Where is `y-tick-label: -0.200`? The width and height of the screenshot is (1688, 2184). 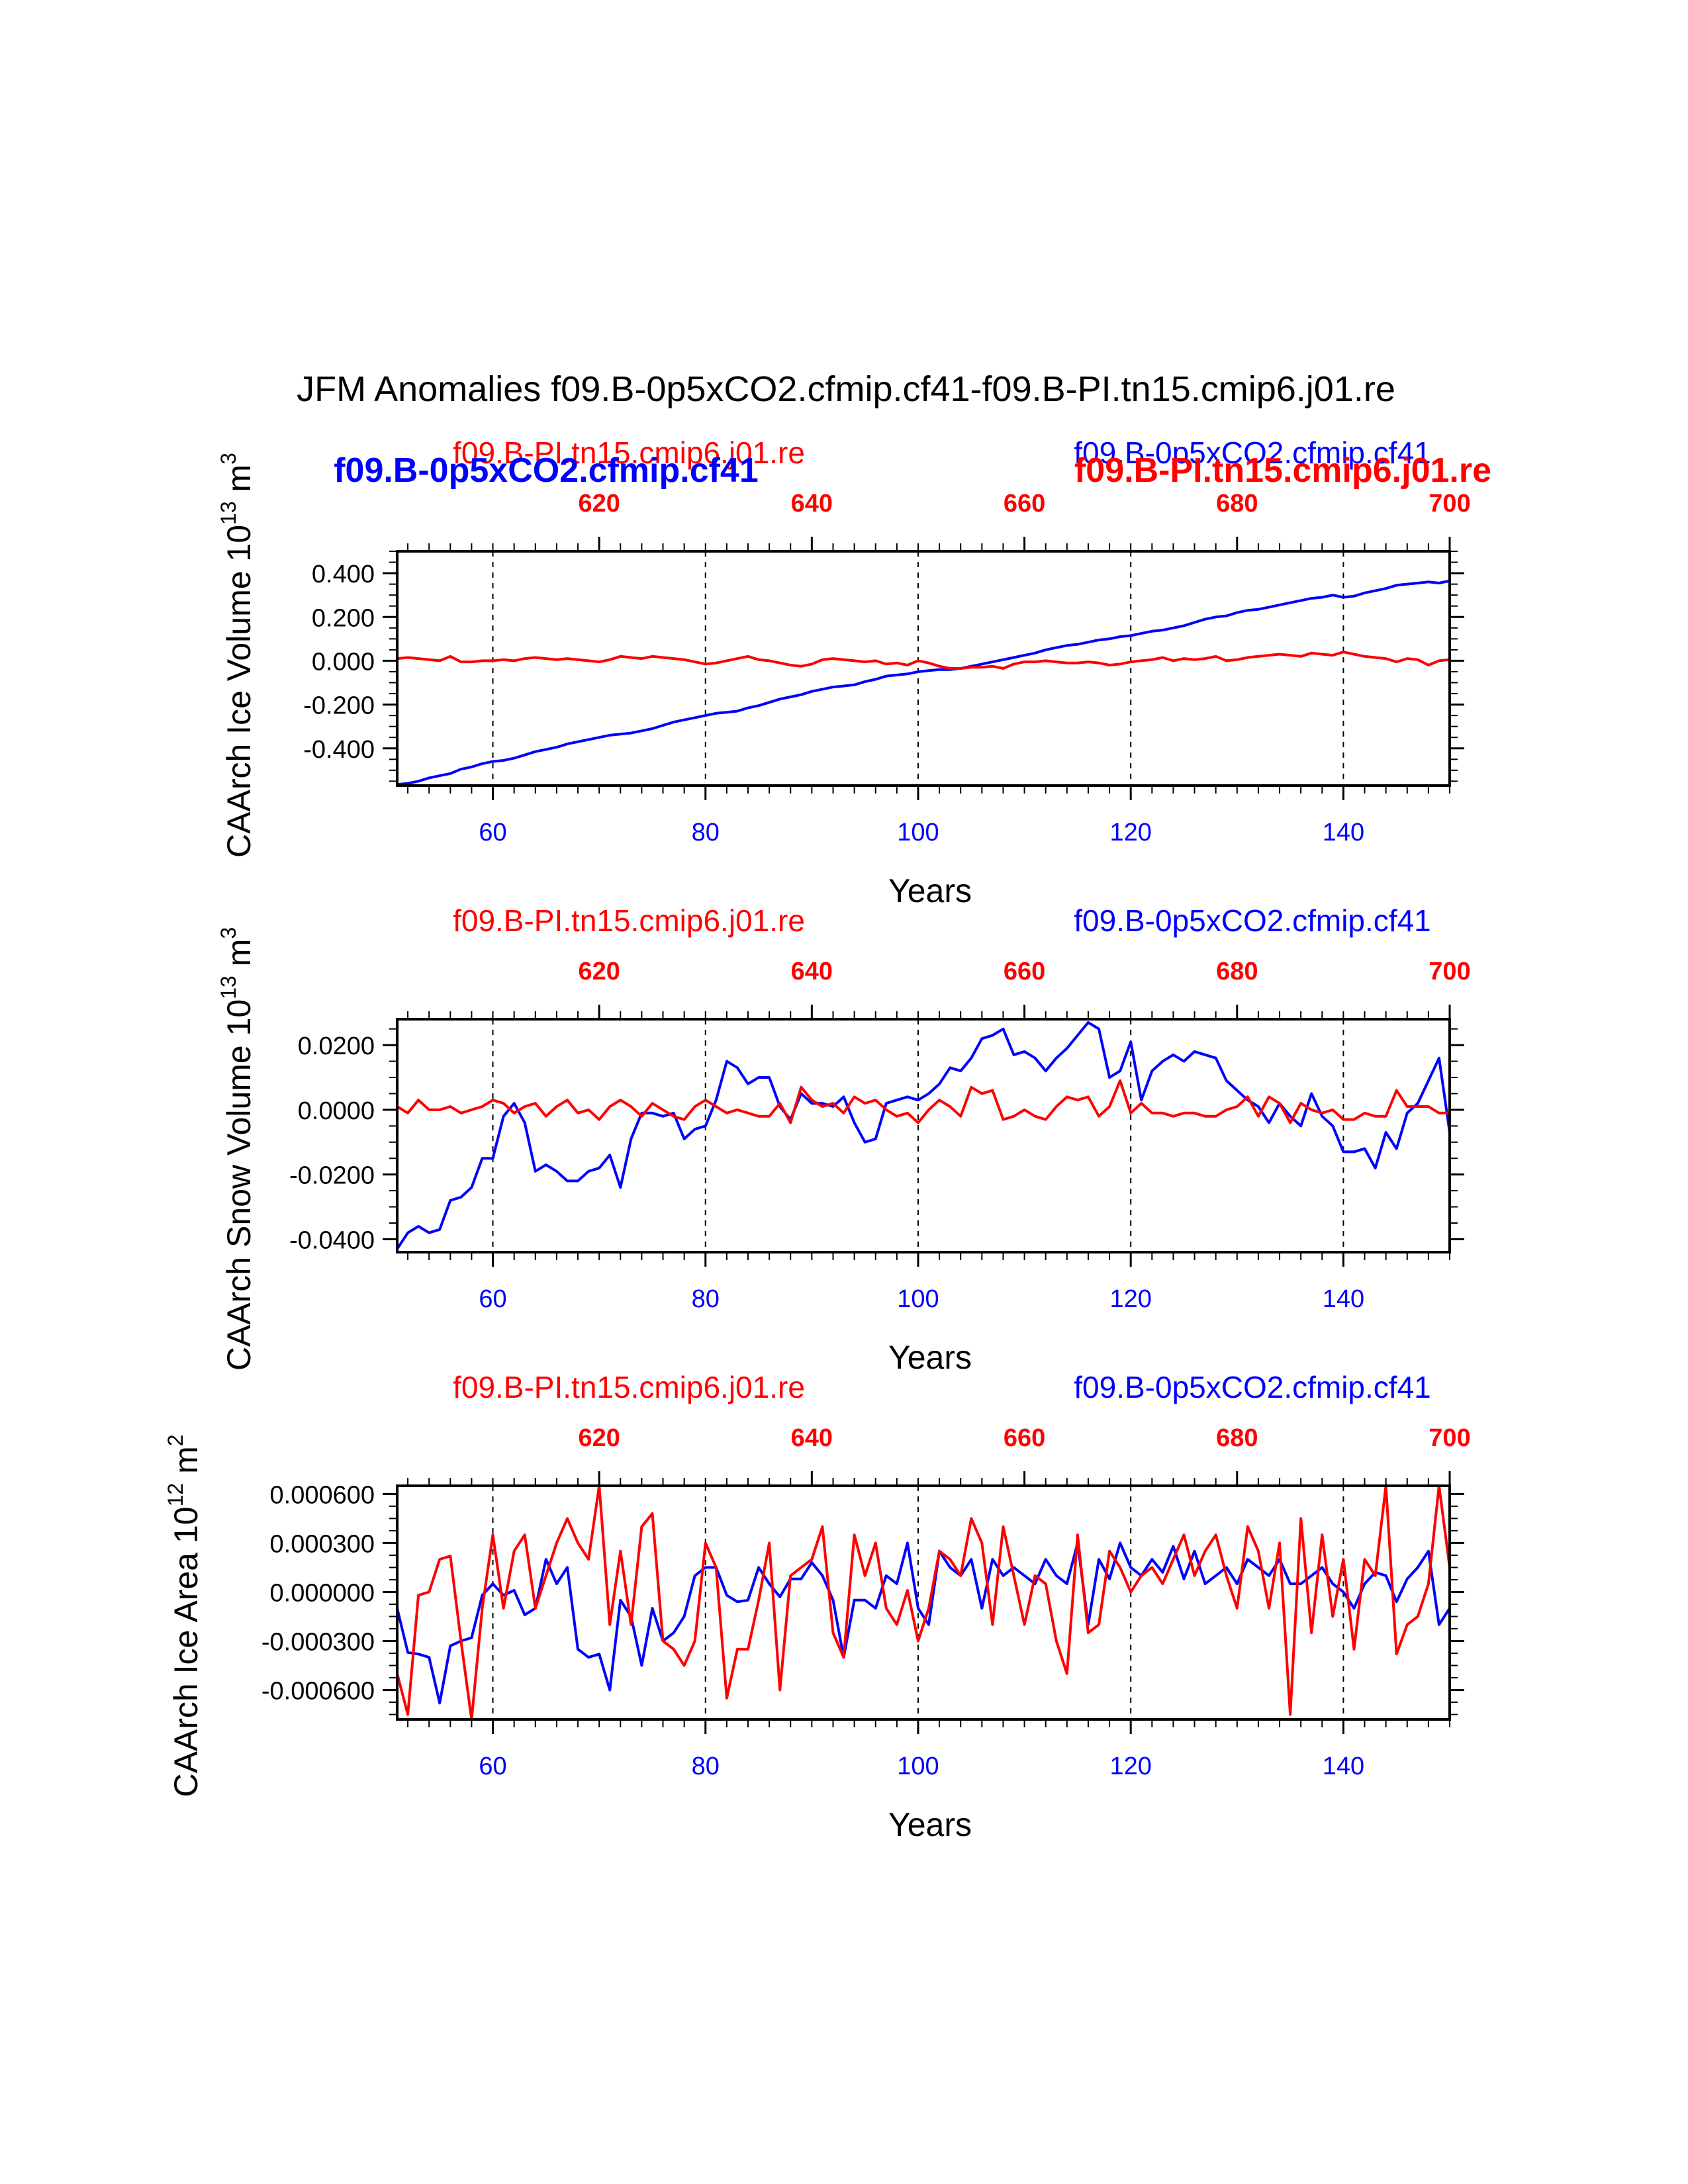 y-tick-label: -0.200 is located at coordinates (339, 706).